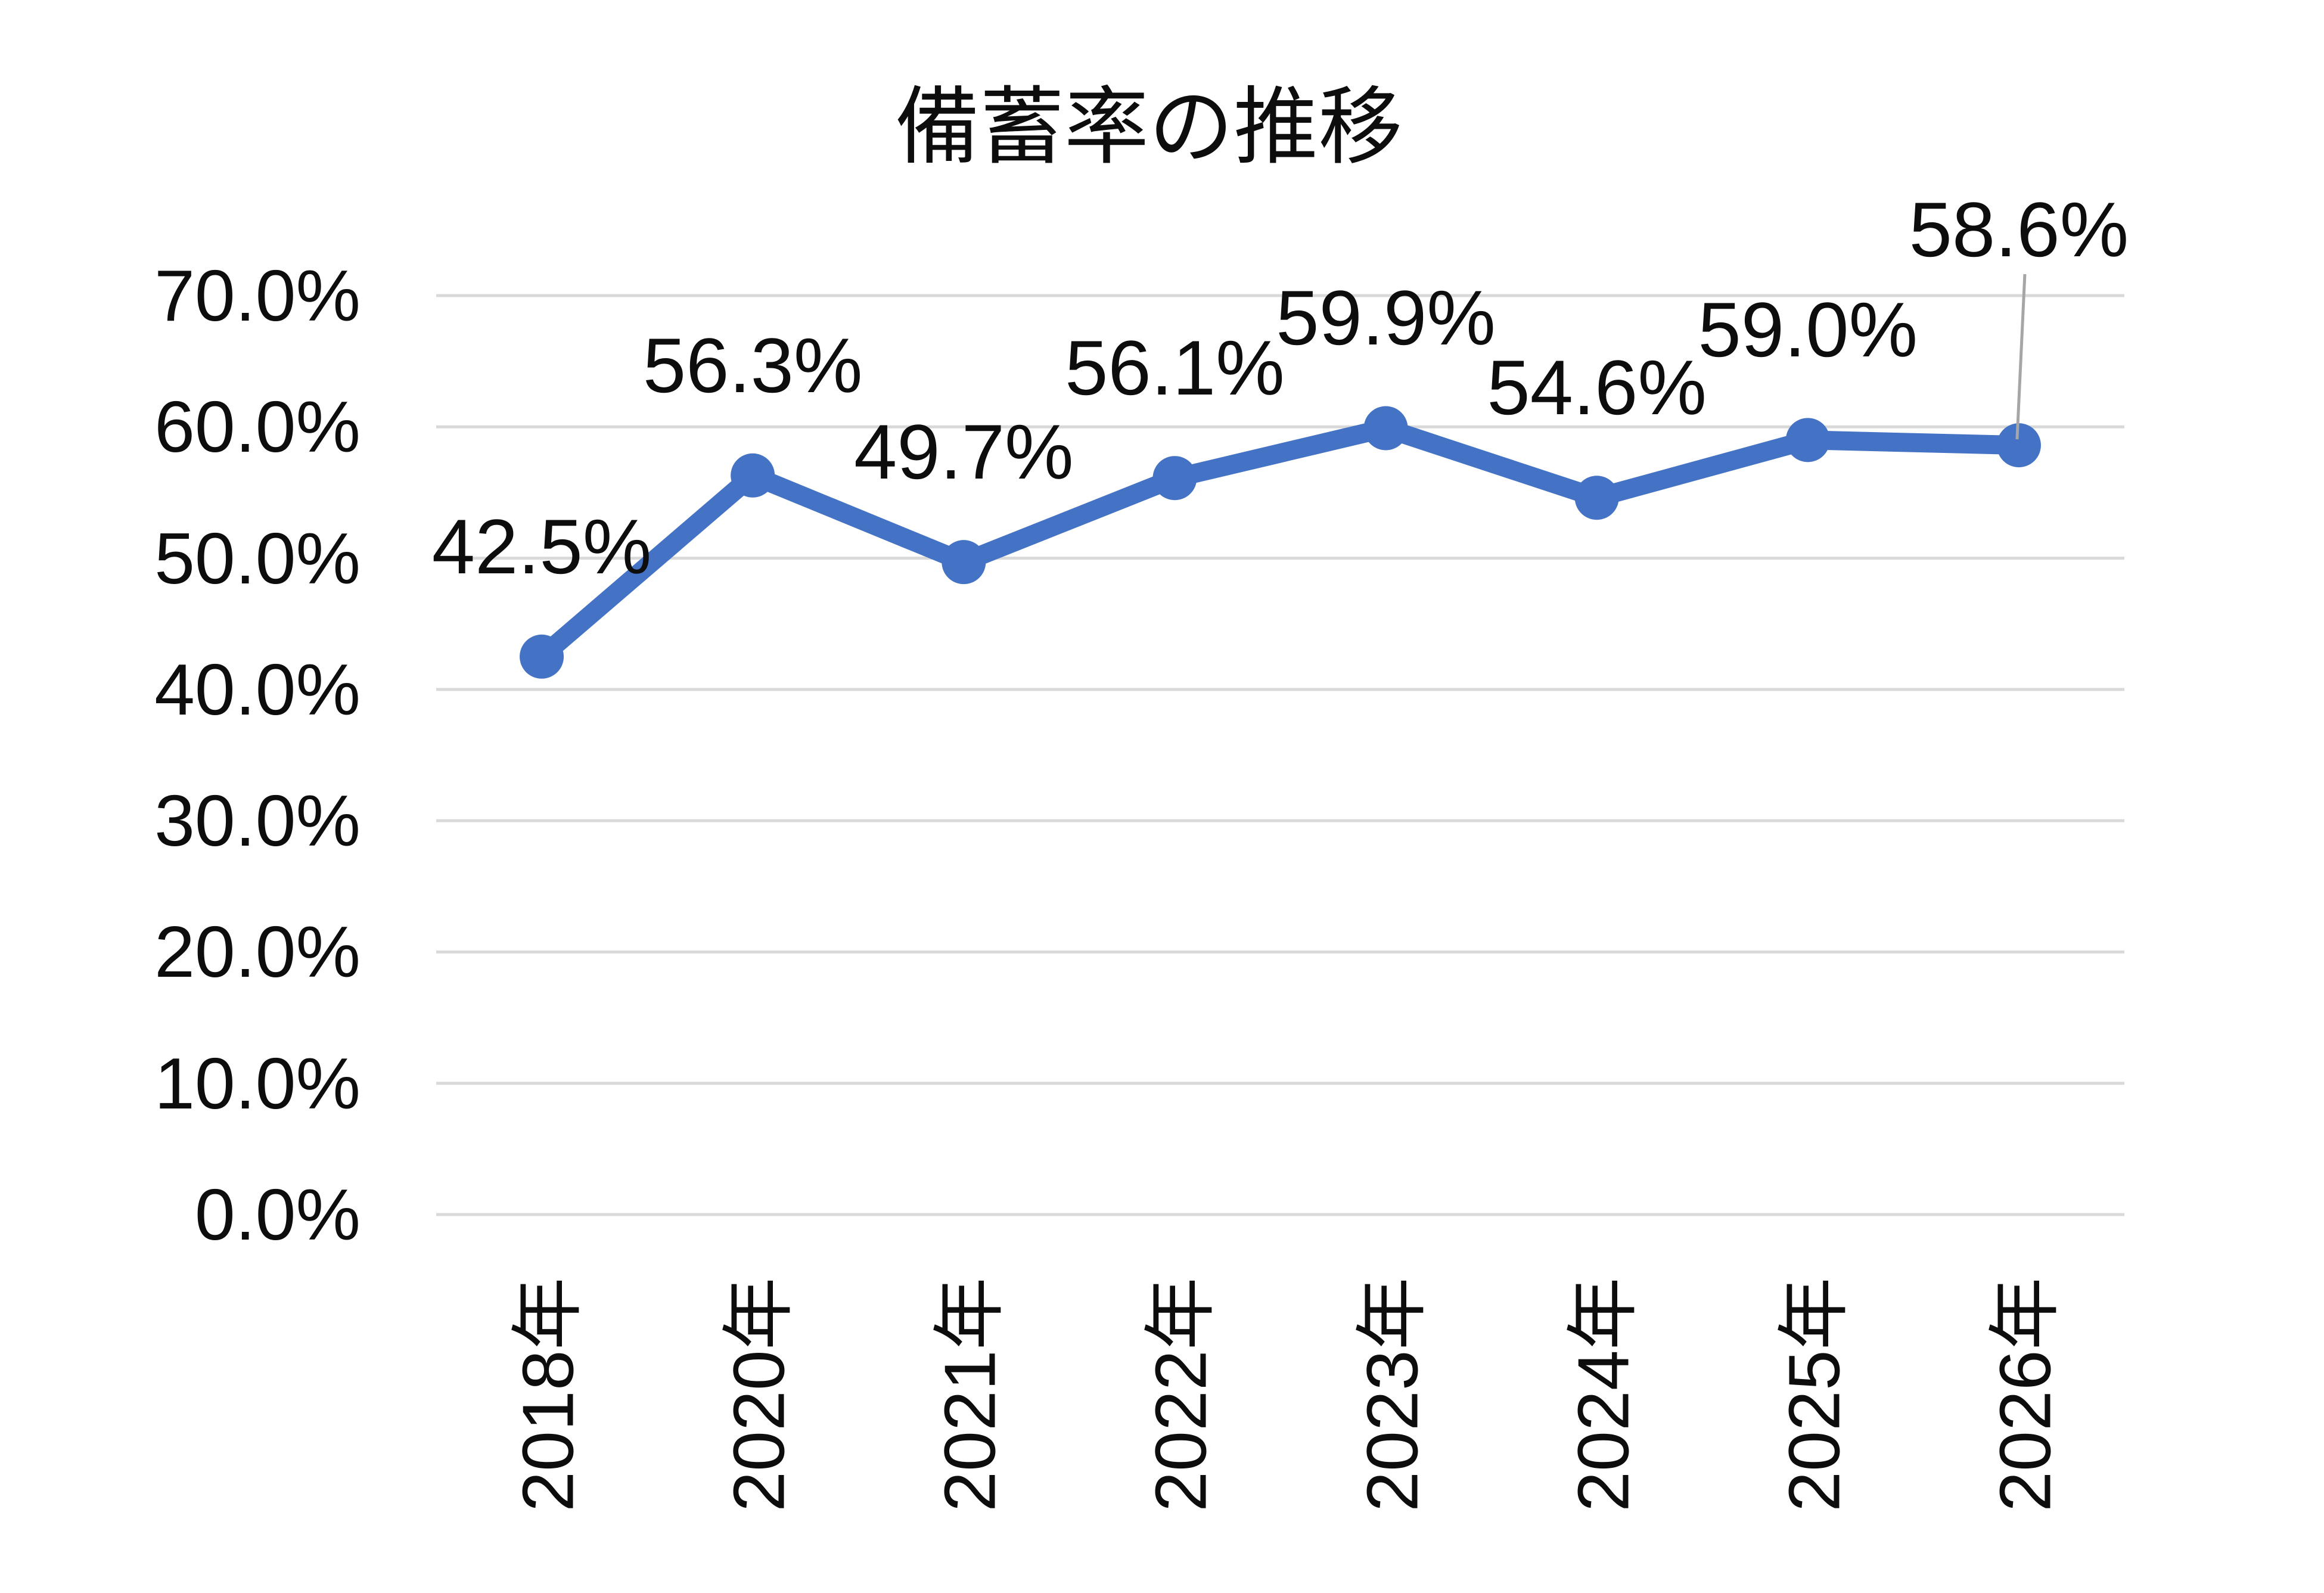 Image resolution: width=2324 pixels, height=1593 pixels. What do you see at coordinates (2025, 1394) in the screenshot?
I see `x-tick-label: 2026年` at bounding box center [2025, 1394].